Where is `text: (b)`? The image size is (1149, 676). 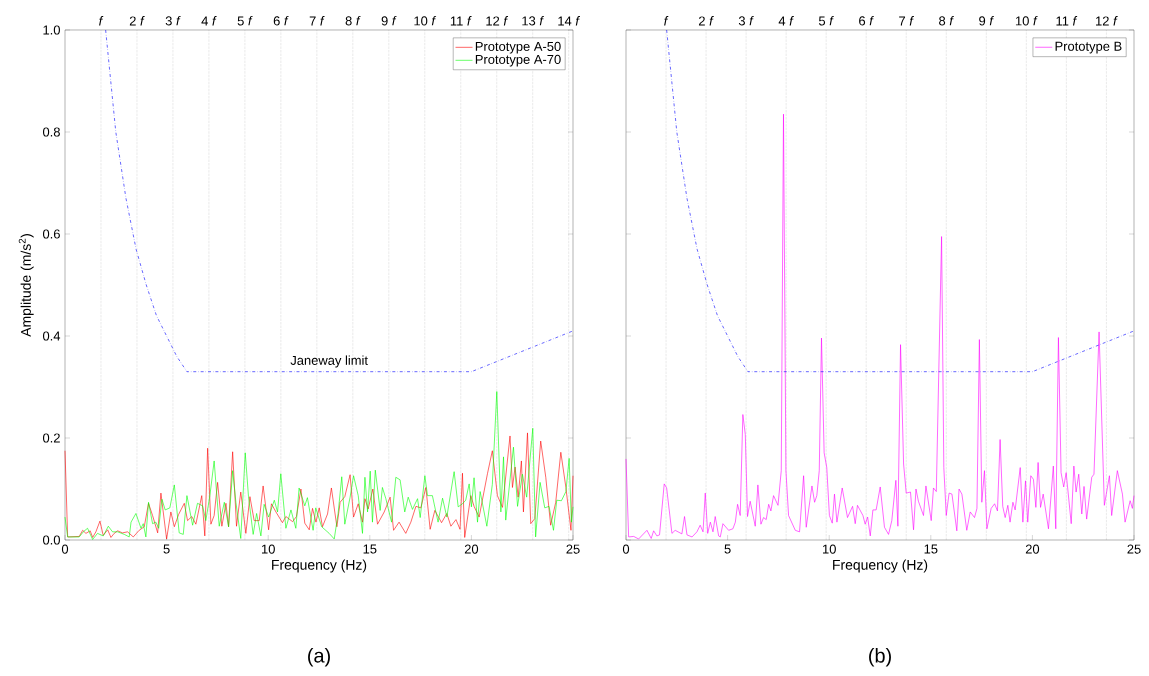
text: (b) is located at coordinates (880, 657).